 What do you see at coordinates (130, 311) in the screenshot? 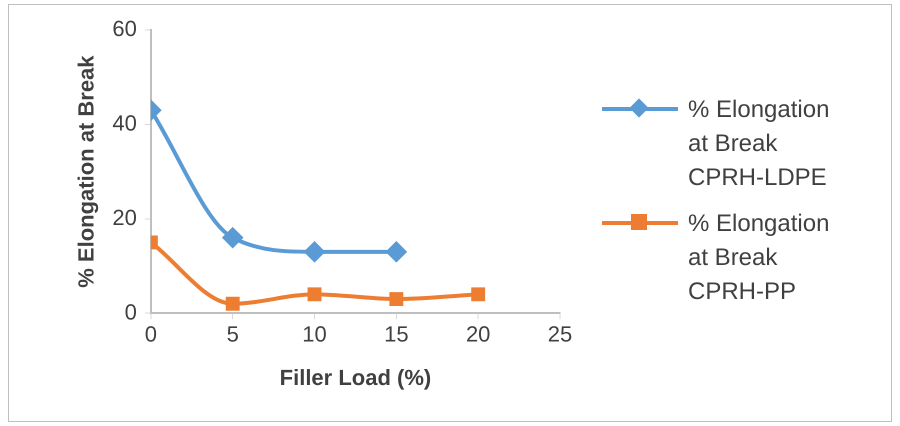
I see `y-tick-label: 0` at bounding box center [130, 311].